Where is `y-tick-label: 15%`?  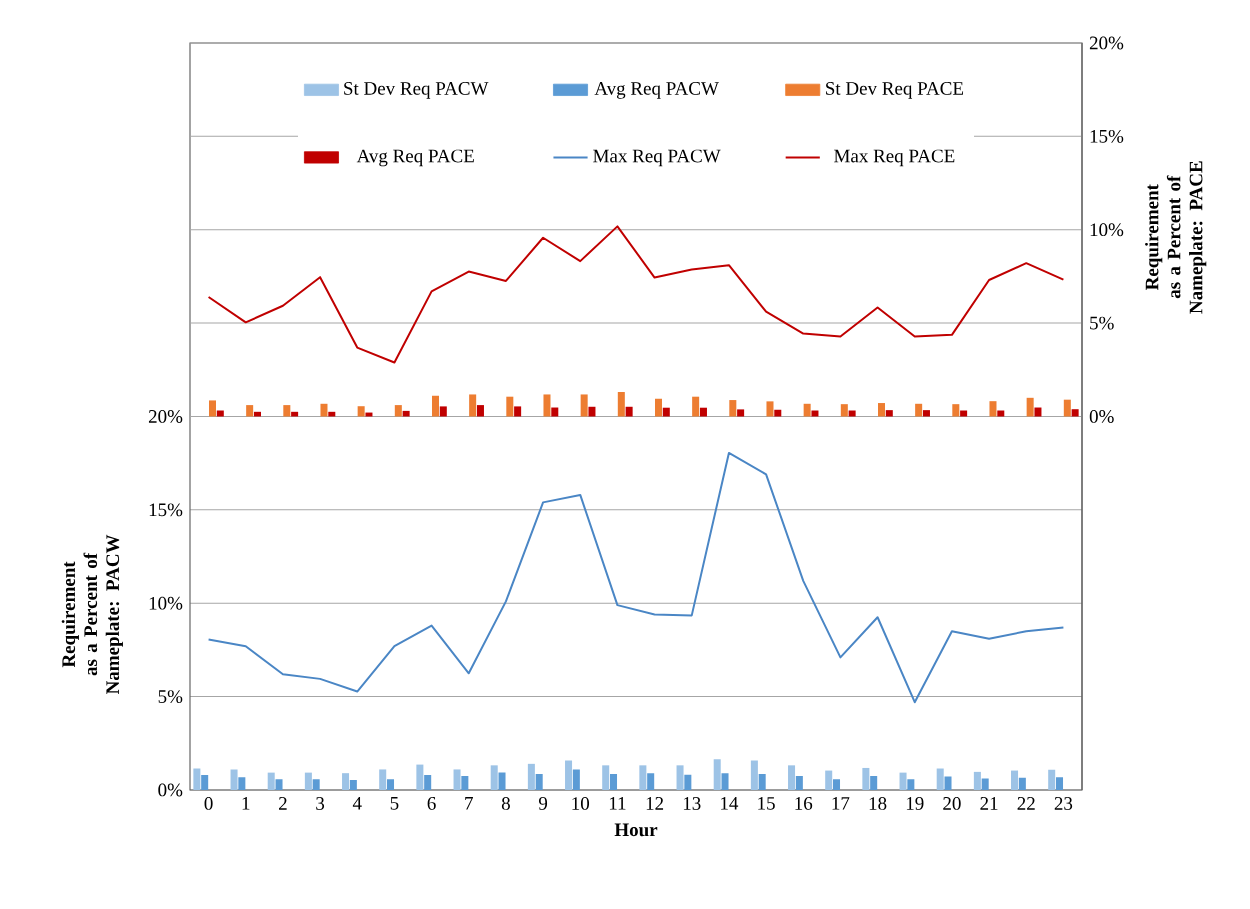
y-tick-label: 15% is located at coordinates (166, 510).